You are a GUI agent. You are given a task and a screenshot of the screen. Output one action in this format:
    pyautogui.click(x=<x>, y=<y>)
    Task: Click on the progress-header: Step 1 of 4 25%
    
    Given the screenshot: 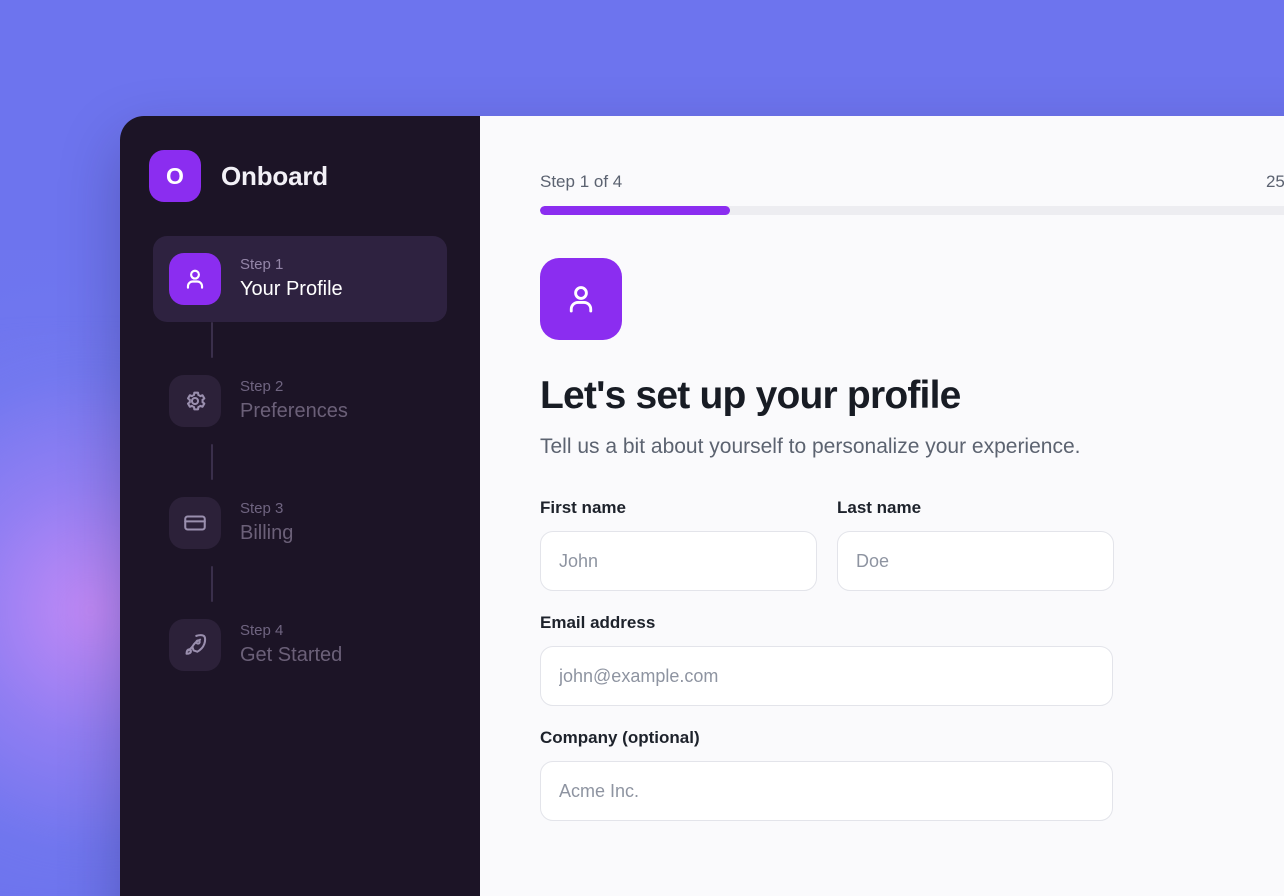 What is the action you would take?
    pyautogui.click(x=912, y=182)
    